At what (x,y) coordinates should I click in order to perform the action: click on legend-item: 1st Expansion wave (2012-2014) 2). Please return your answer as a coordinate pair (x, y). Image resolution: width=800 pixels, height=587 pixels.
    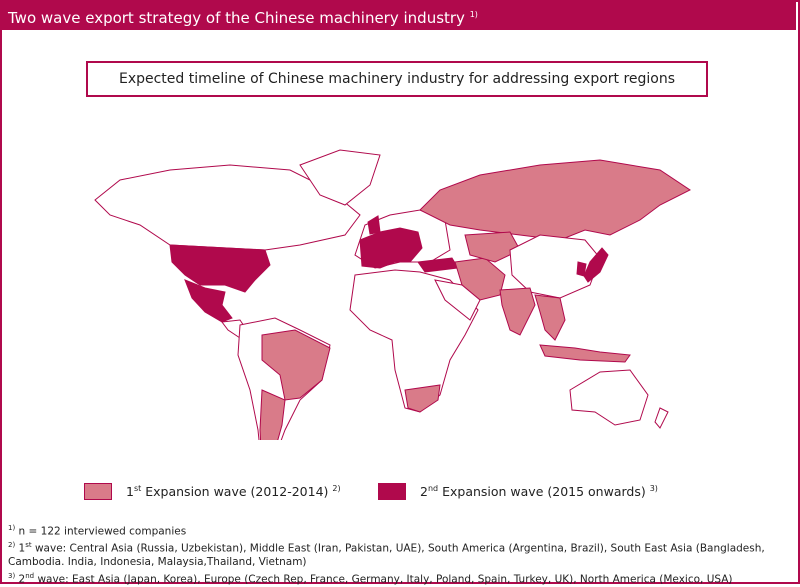
    Looking at the image, I should click on (212, 491).